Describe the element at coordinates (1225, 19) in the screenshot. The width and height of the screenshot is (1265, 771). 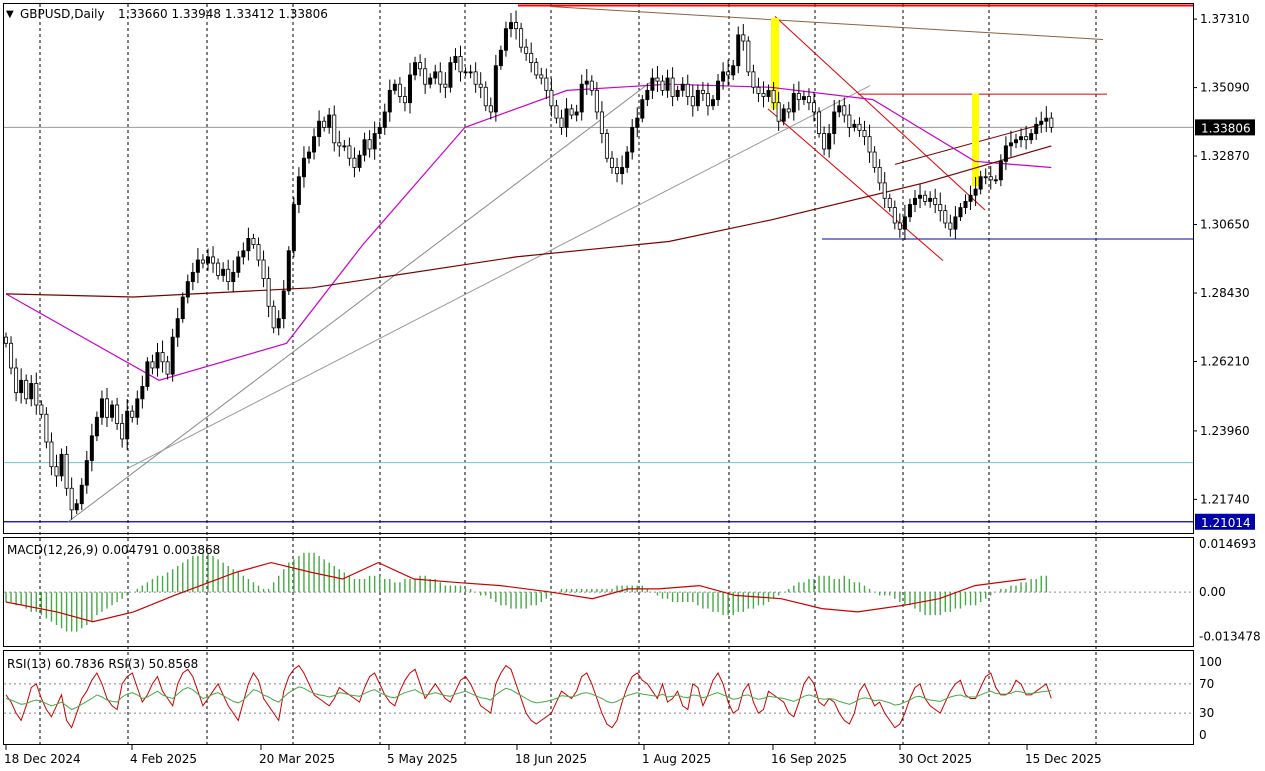
I see `y-tick-label: 1.37310` at that location.